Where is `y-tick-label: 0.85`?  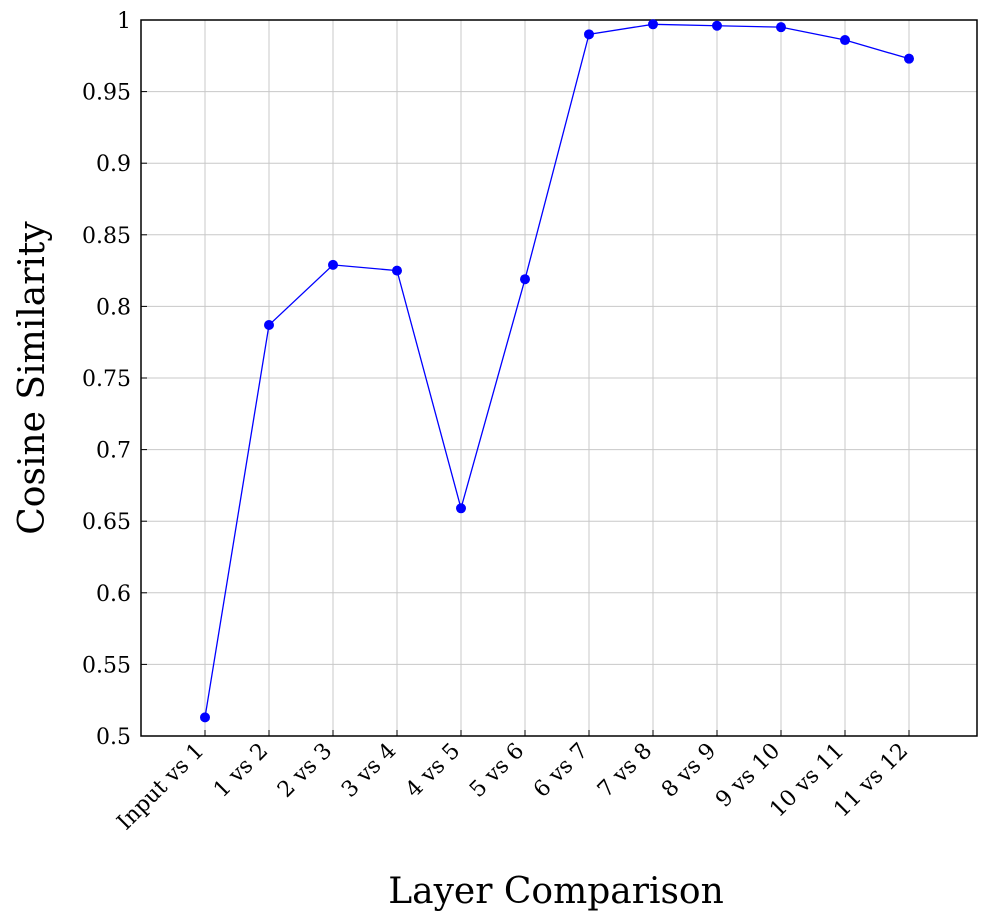
y-tick-label: 0.85 is located at coordinates (106, 236).